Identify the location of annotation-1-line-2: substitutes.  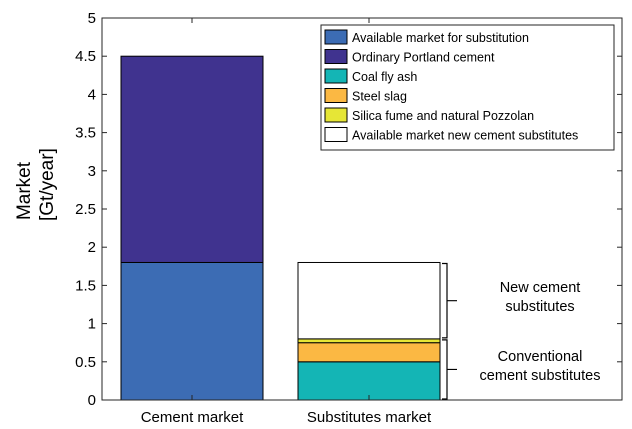
(539, 307).